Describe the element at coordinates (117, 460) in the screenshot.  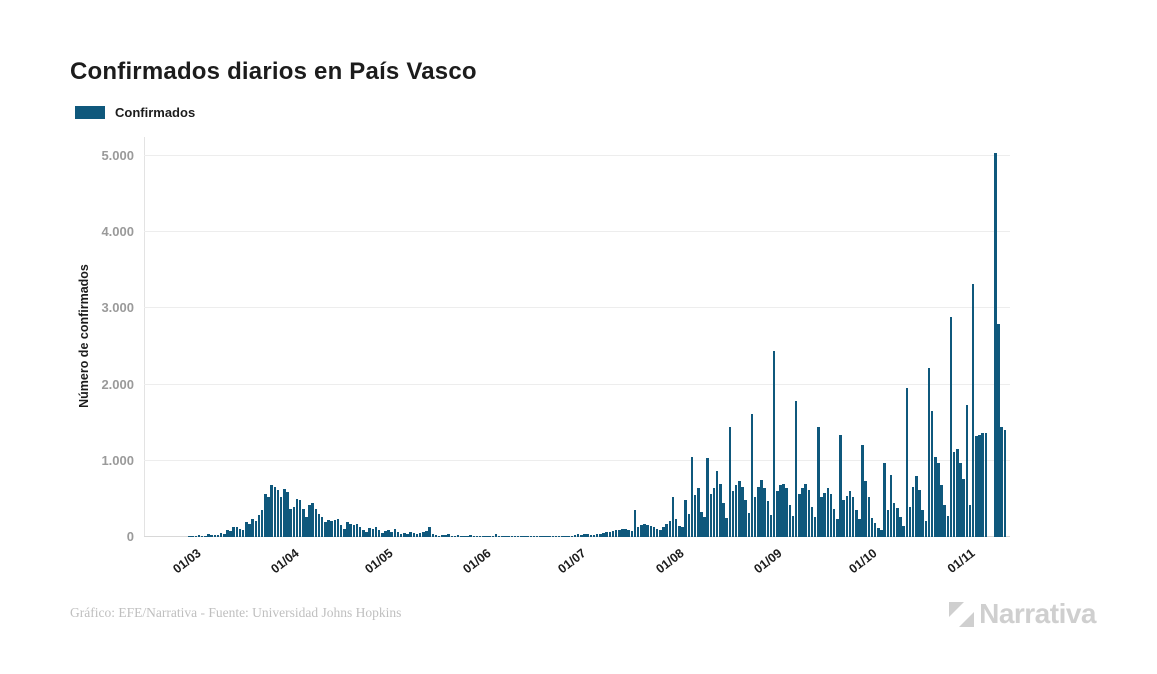
I see `y-tick-label: 1.000` at that location.